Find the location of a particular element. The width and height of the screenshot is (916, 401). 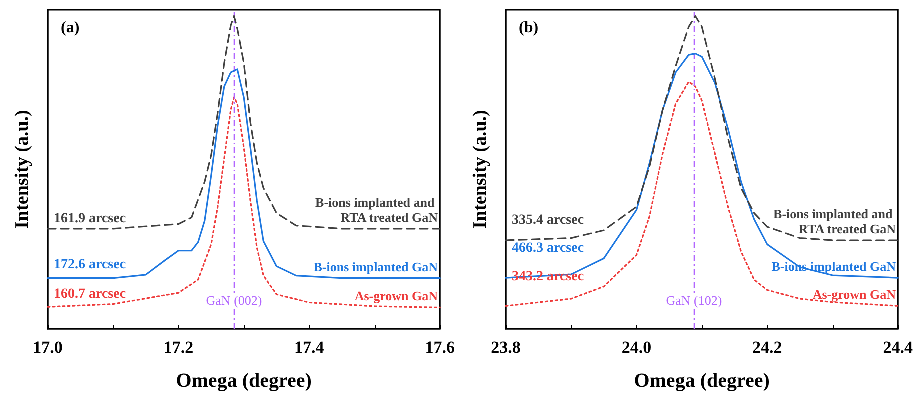

x-tick-label: 24.4 is located at coordinates (898, 347).